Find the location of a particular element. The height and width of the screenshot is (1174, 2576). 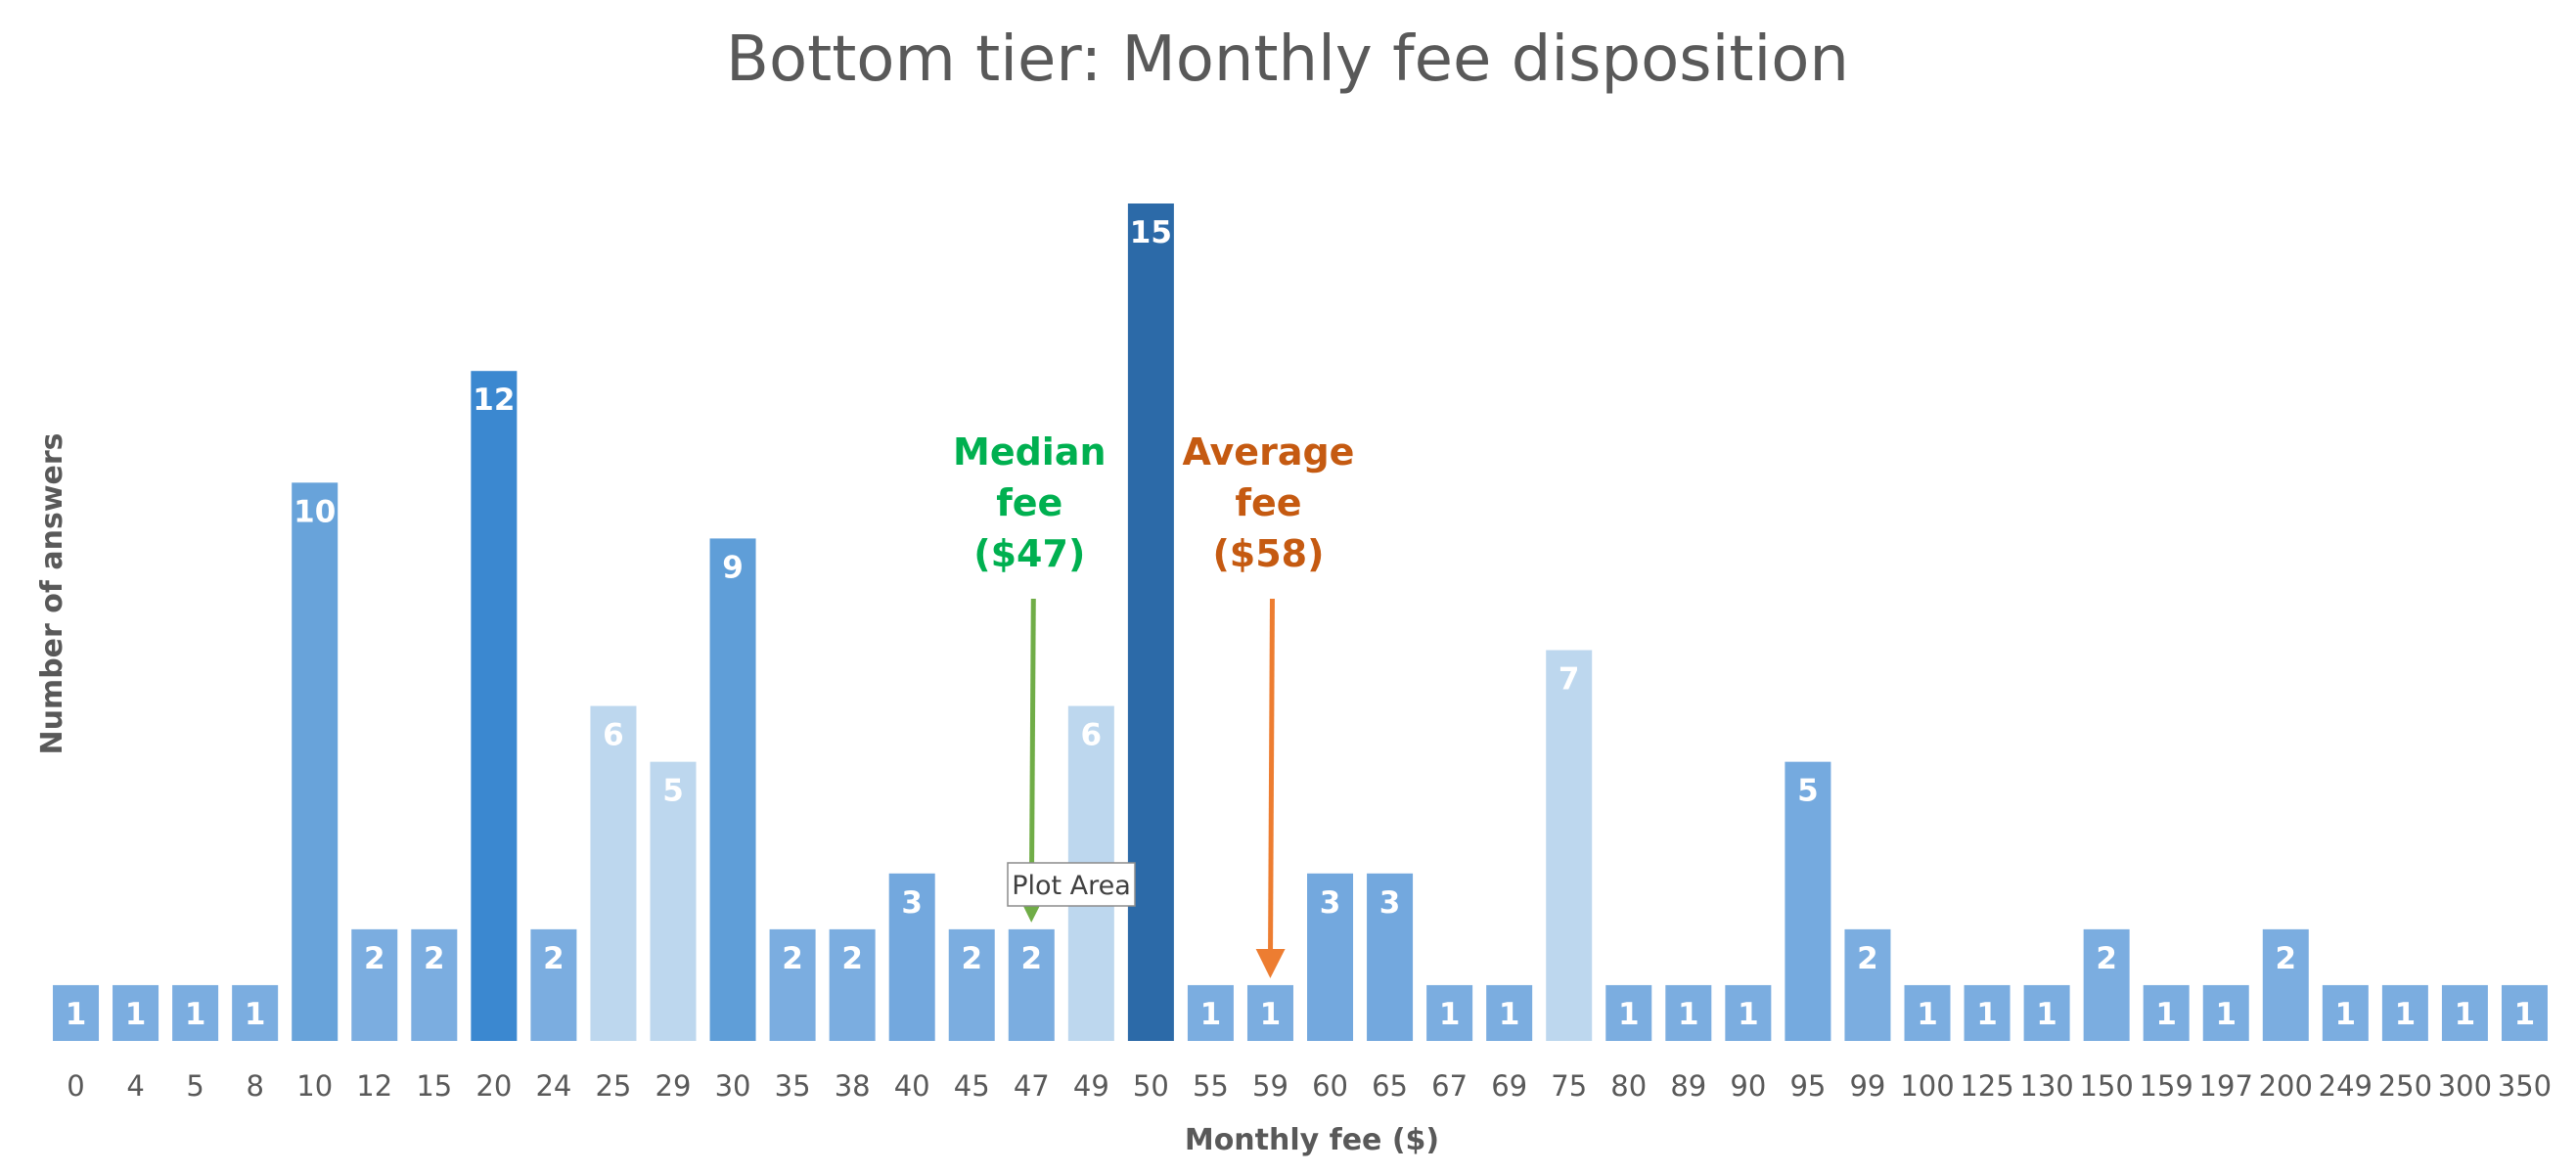

x-tick-label: 250 is located at coordinates (2405, 1086).